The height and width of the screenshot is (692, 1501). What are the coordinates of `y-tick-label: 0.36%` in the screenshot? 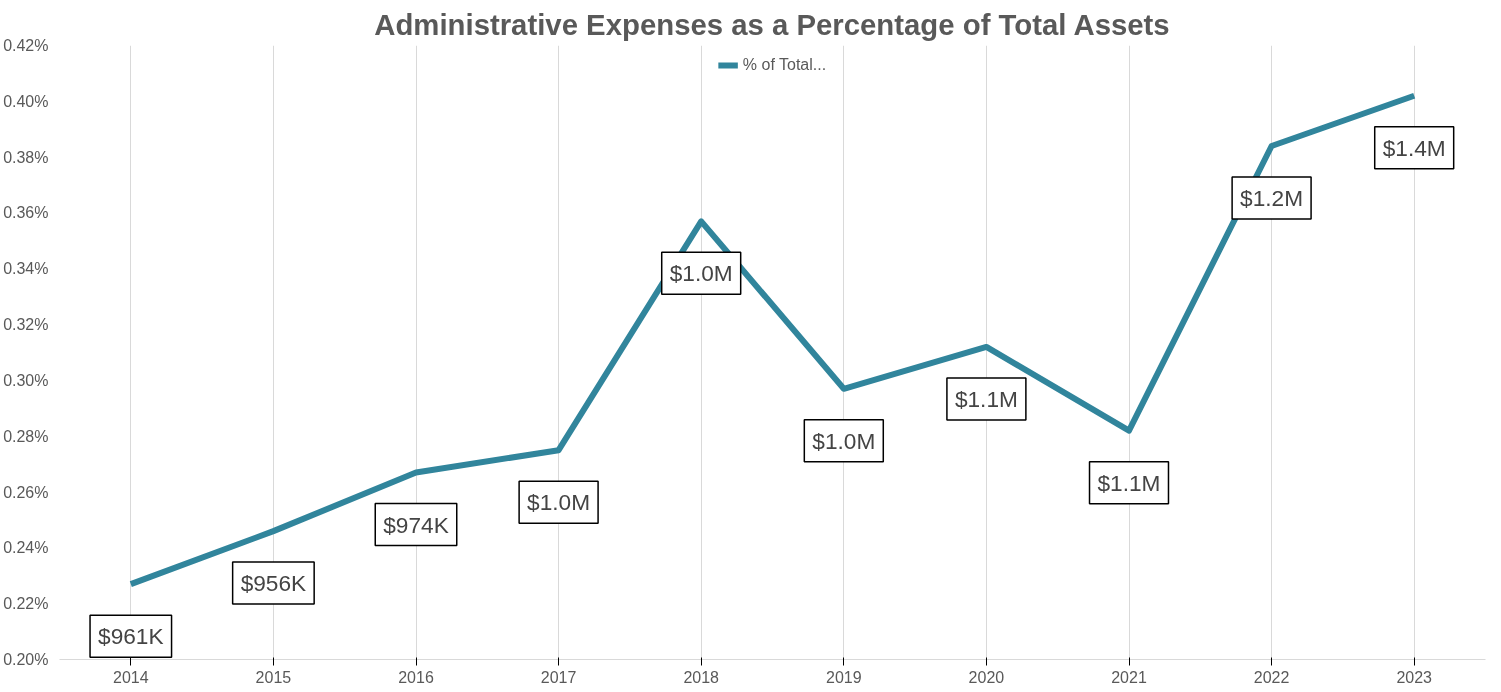 It's located at (26, 213).